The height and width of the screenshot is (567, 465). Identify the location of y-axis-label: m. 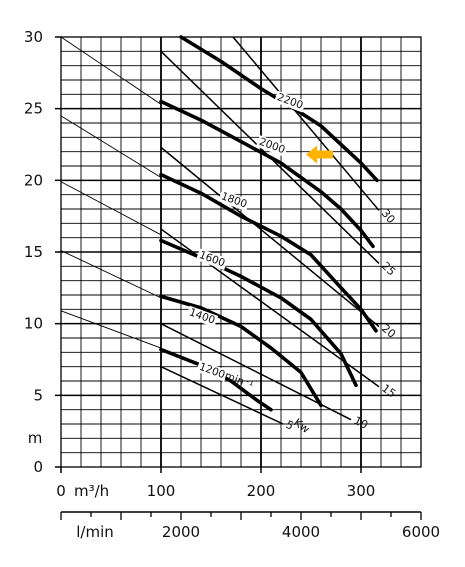
(35, 438).